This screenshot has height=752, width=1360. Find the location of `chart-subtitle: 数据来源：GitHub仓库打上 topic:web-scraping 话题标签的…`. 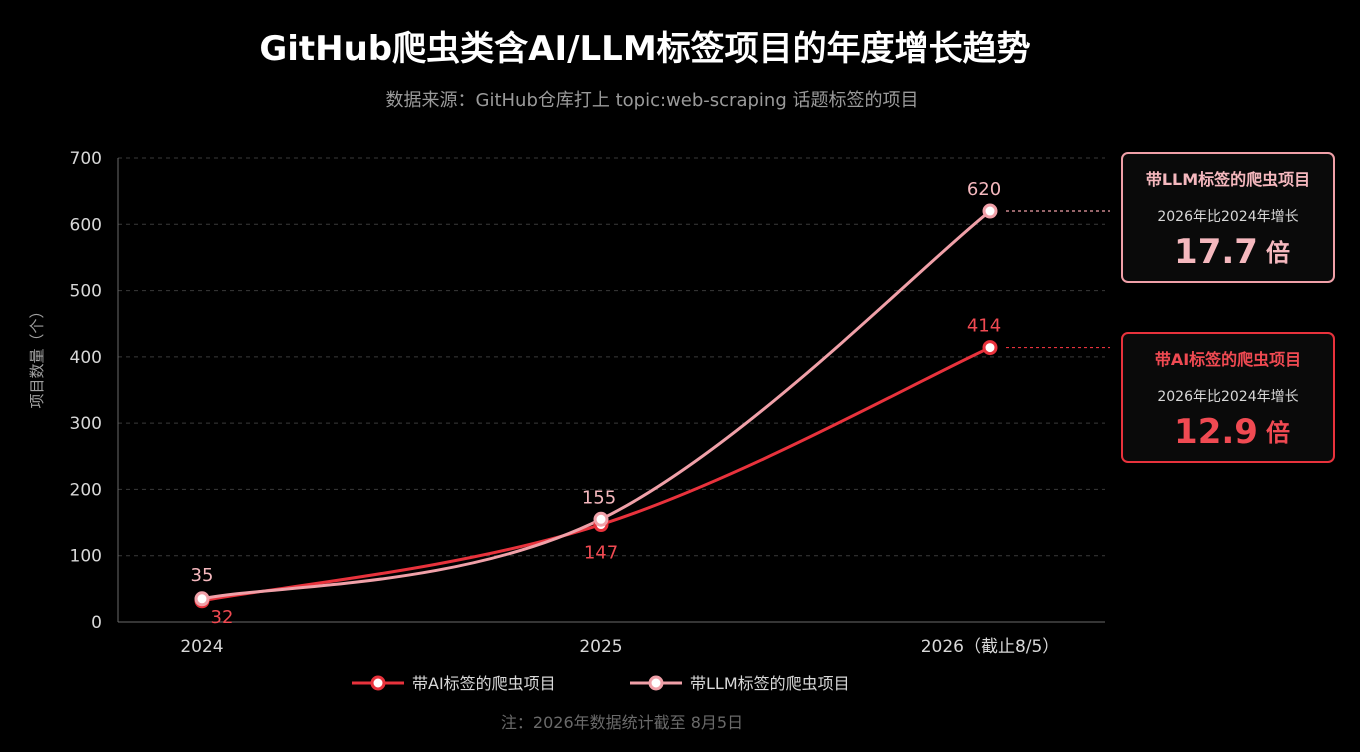

chart-subtitle: 数据来源：GitHub仓库打上 topic:web-scraping 话题标签的… is located at coordinates (652, 100).